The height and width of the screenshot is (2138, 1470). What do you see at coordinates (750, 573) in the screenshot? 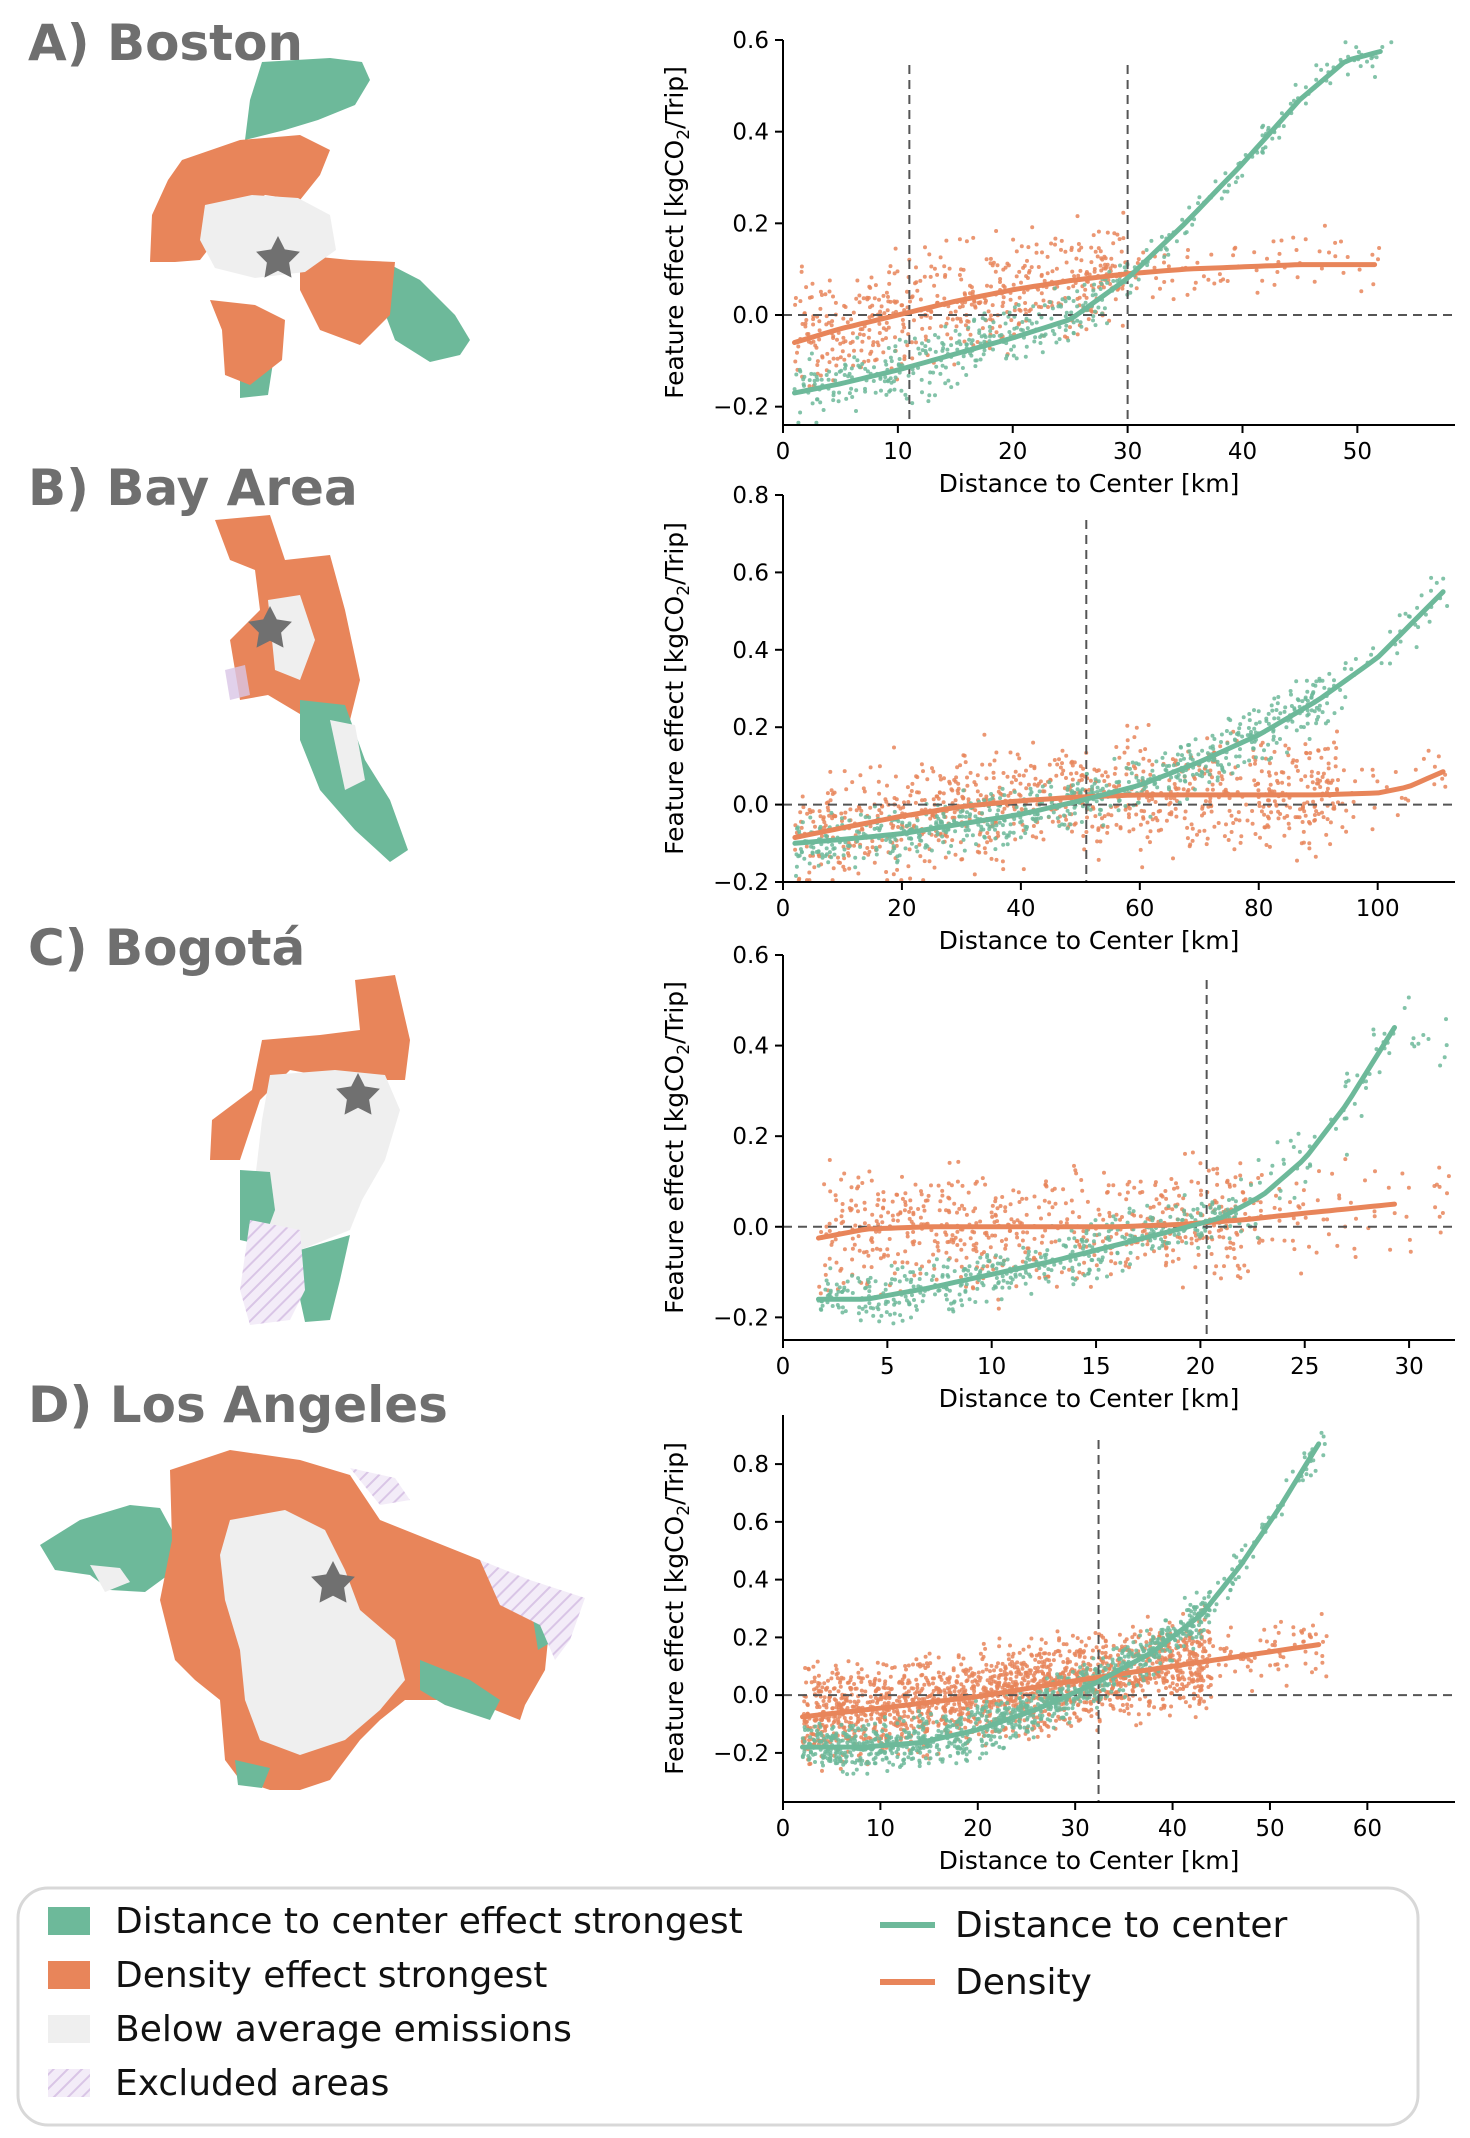
I see `y-tick-label: 0.6` at bounding box center [750, 573].